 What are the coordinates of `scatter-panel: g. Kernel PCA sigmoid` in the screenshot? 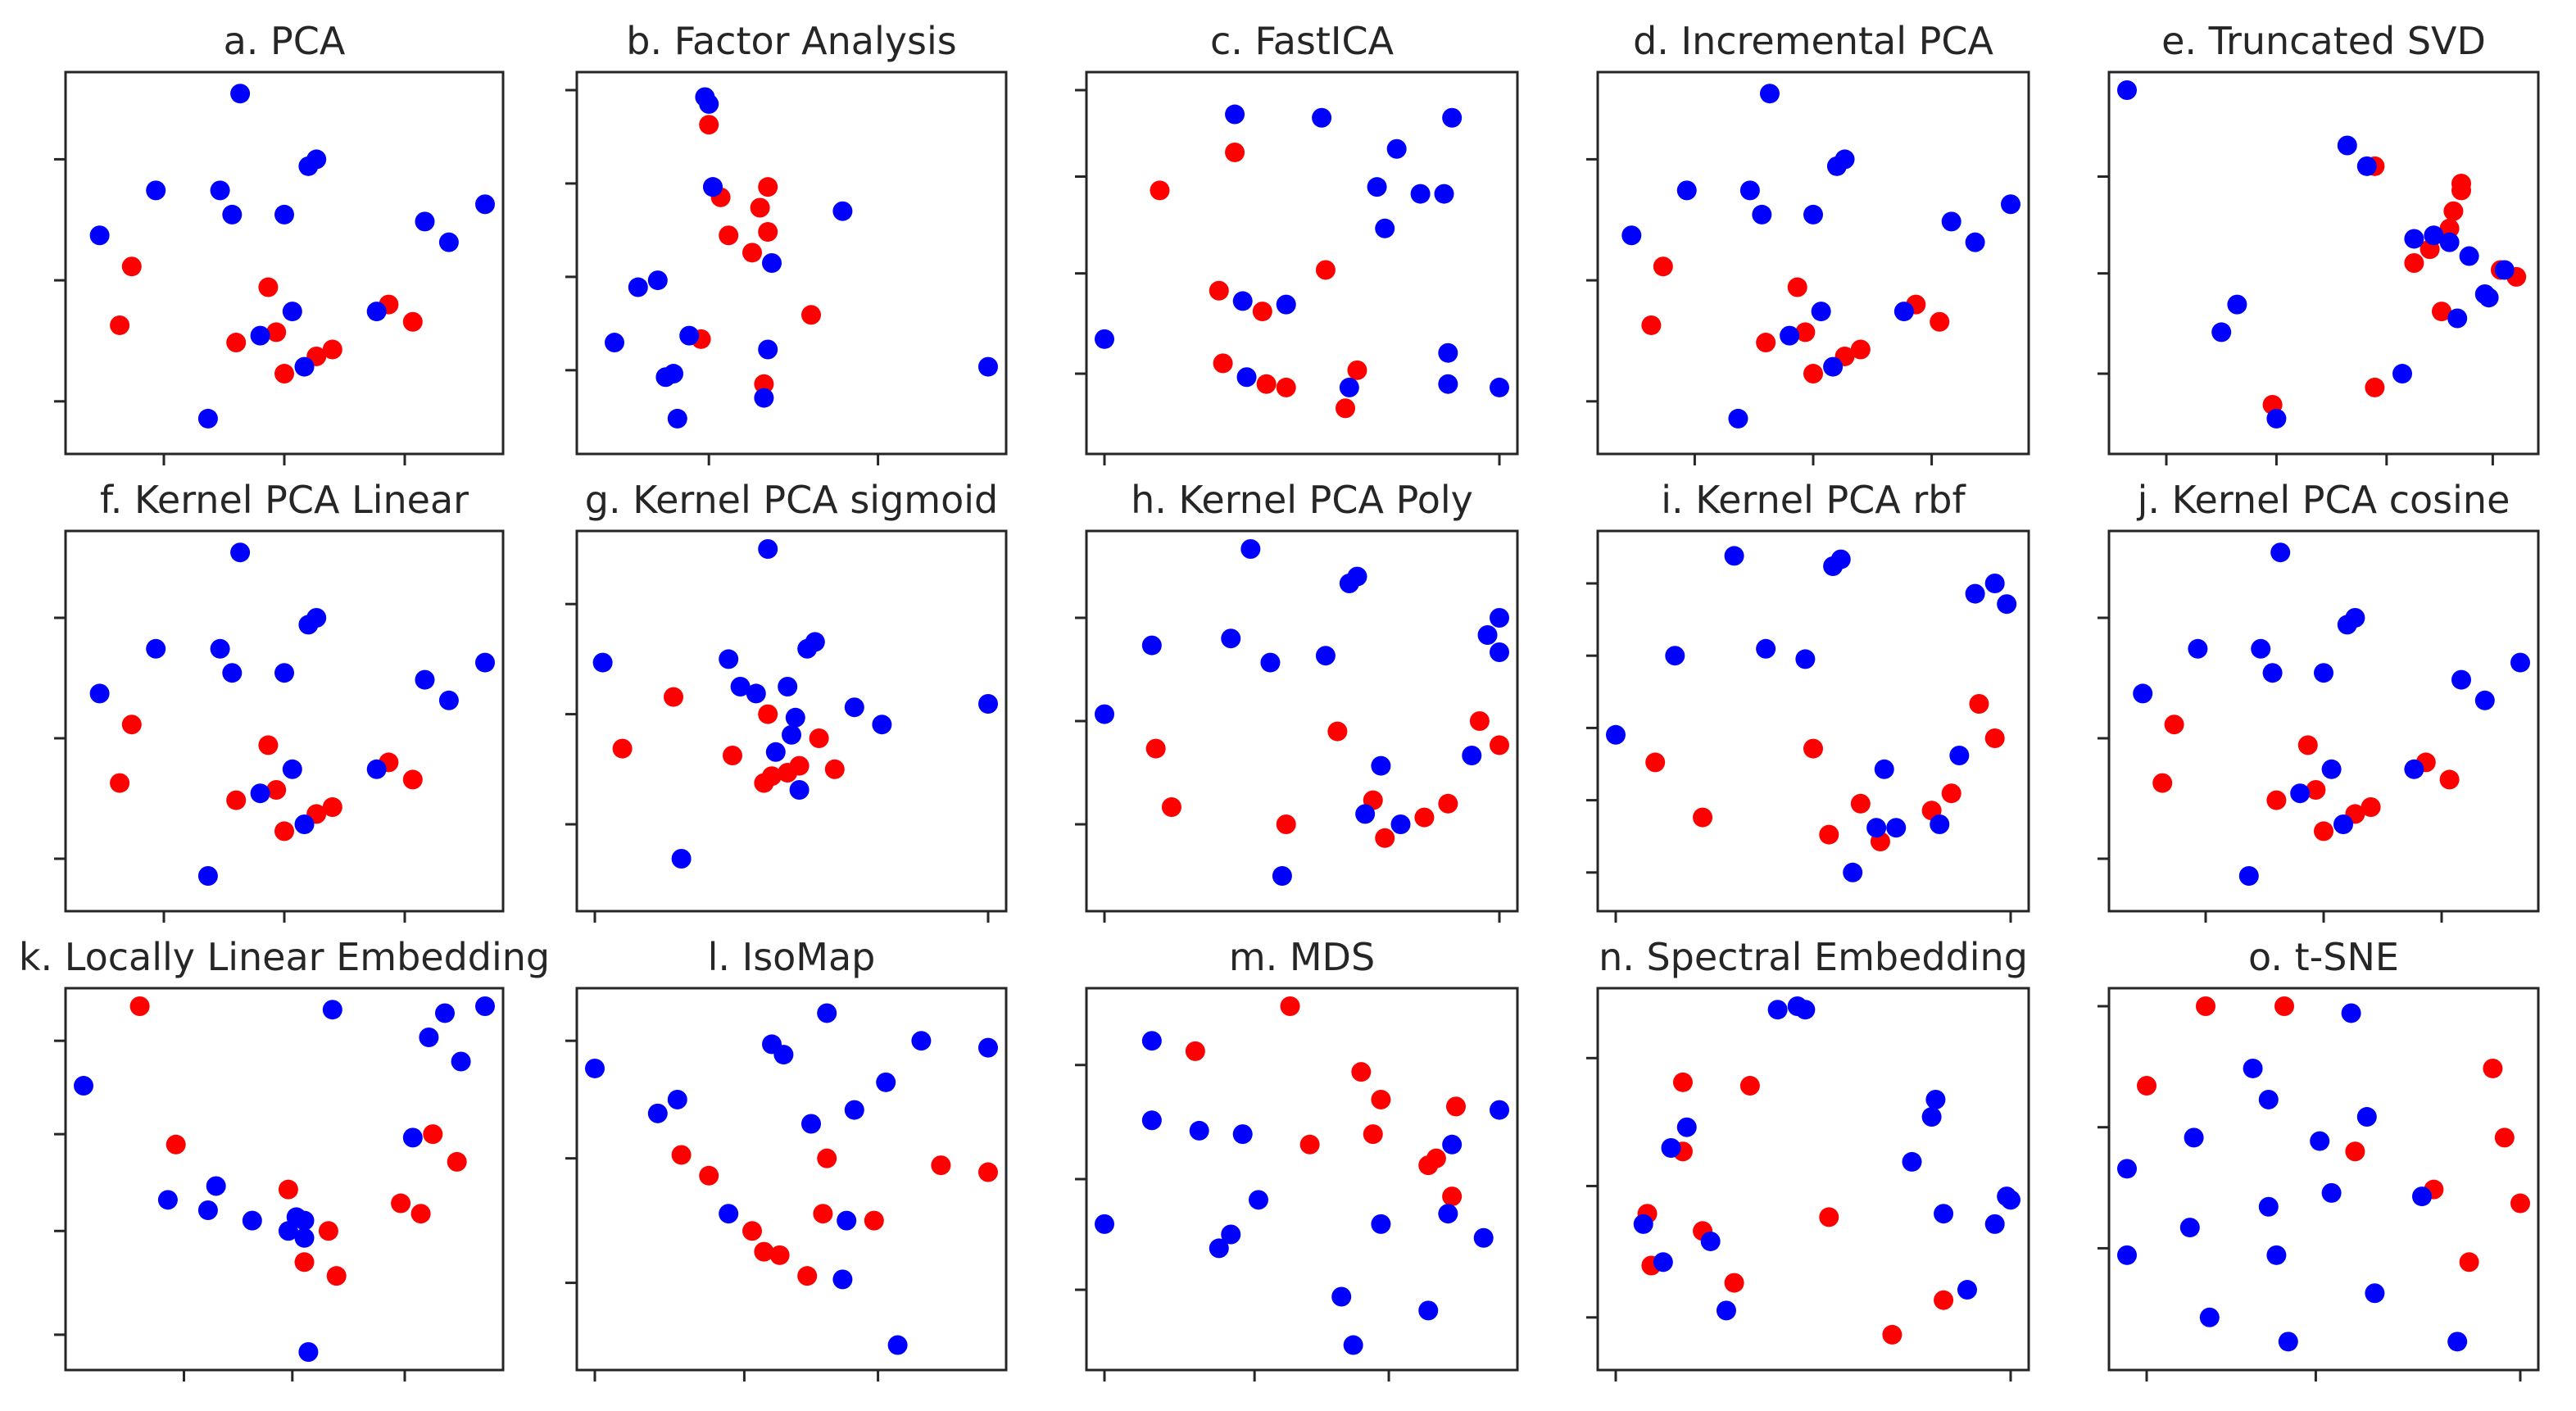 It's located at (786, 700).